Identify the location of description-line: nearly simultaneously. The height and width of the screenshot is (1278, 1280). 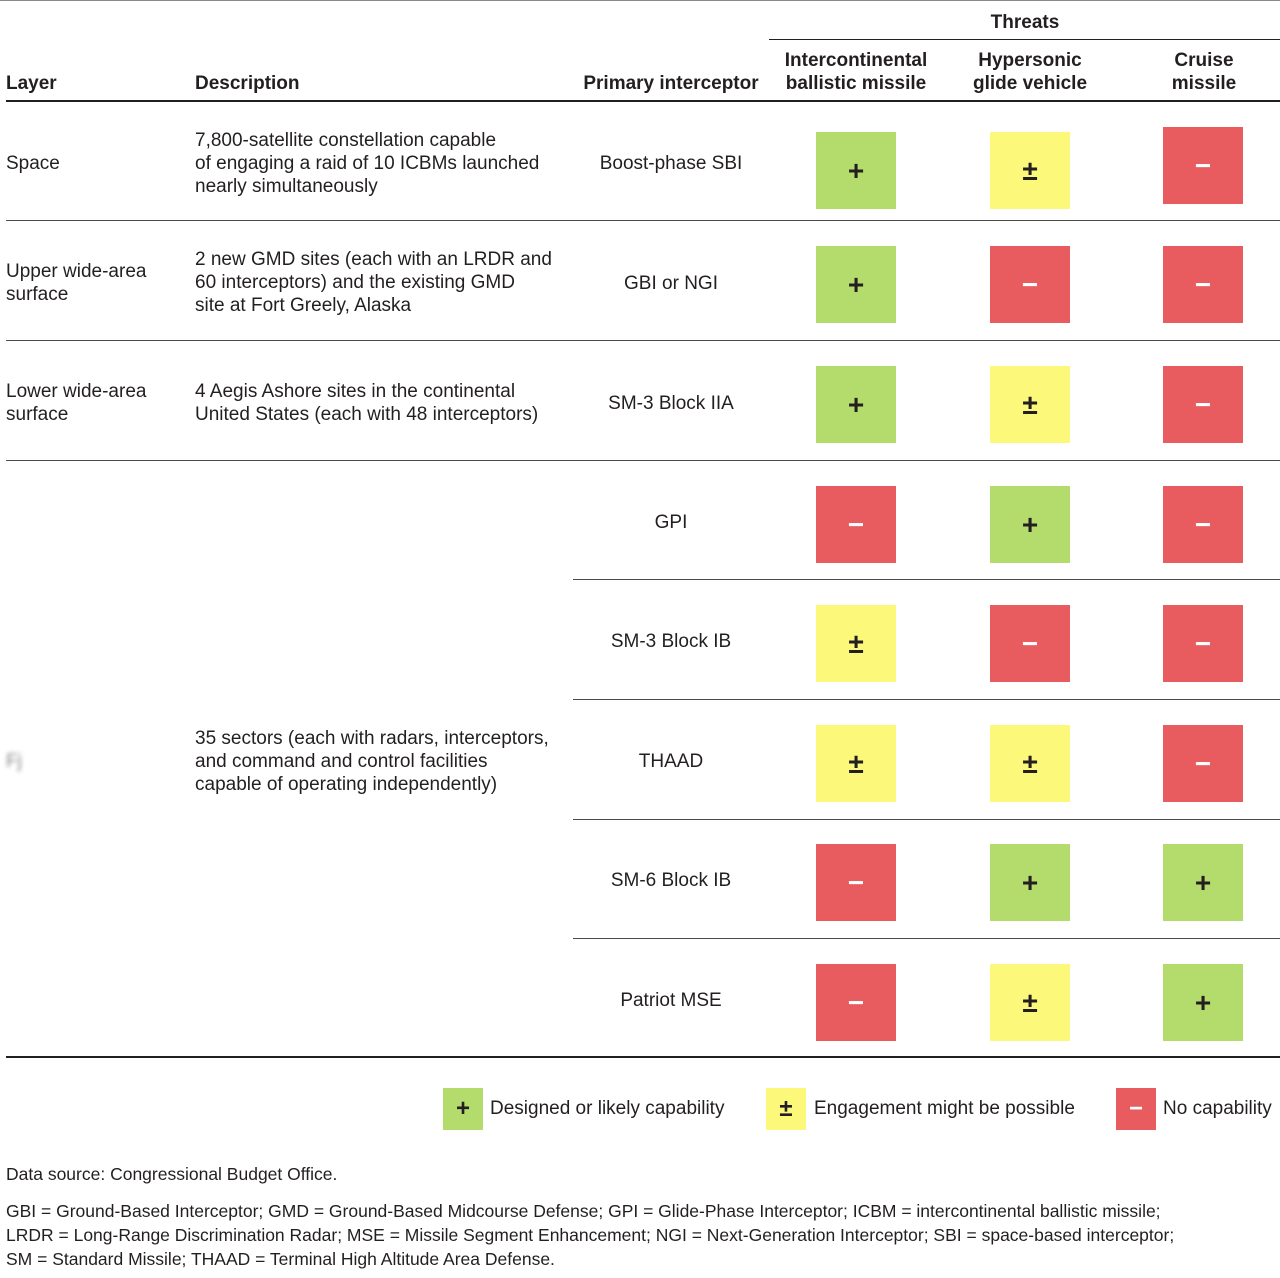
(286, 186).